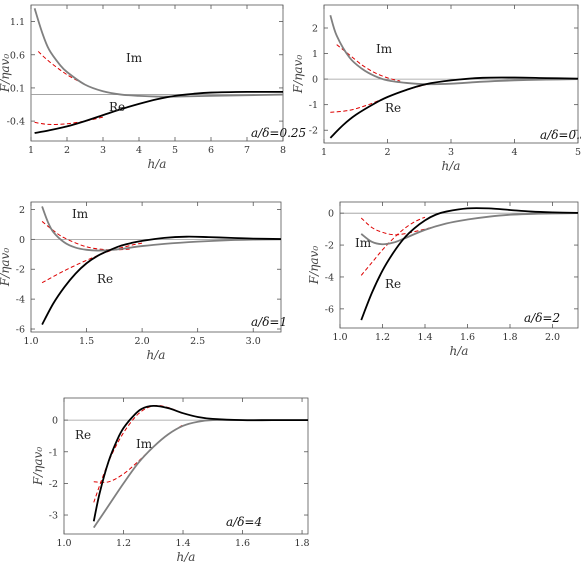 The image size is (581, 571). I want to click on y-tick-label: -3, so click(53, 516).